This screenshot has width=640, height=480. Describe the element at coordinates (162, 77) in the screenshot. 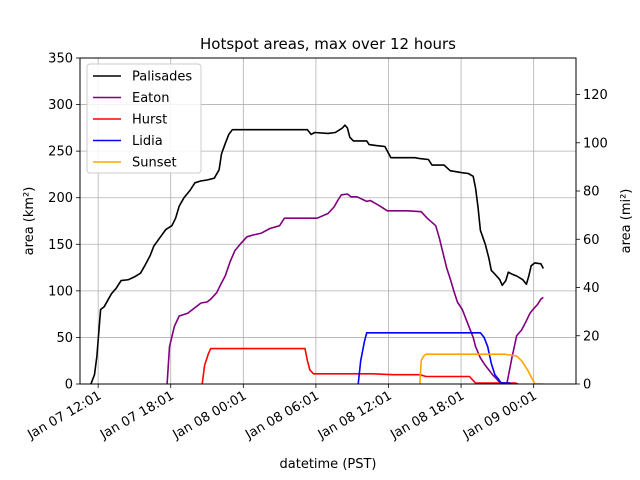

I see `legend-label-palisades: Palisades` at that location.